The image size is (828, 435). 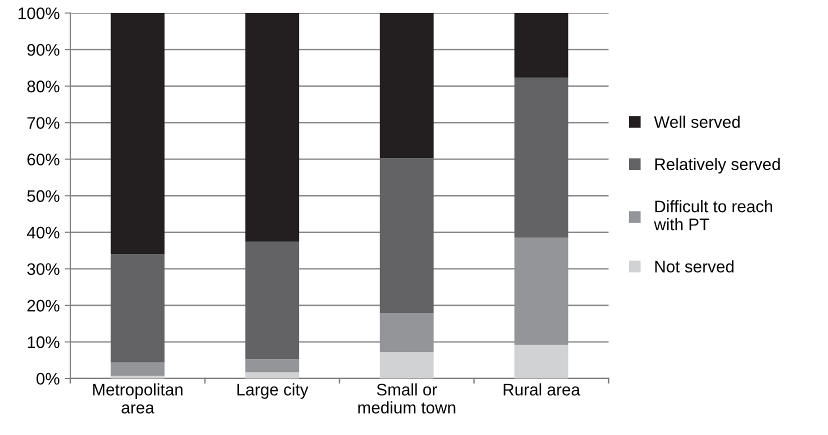 I want to click on y-tick-label: 20%, so click(x=43, y=306).